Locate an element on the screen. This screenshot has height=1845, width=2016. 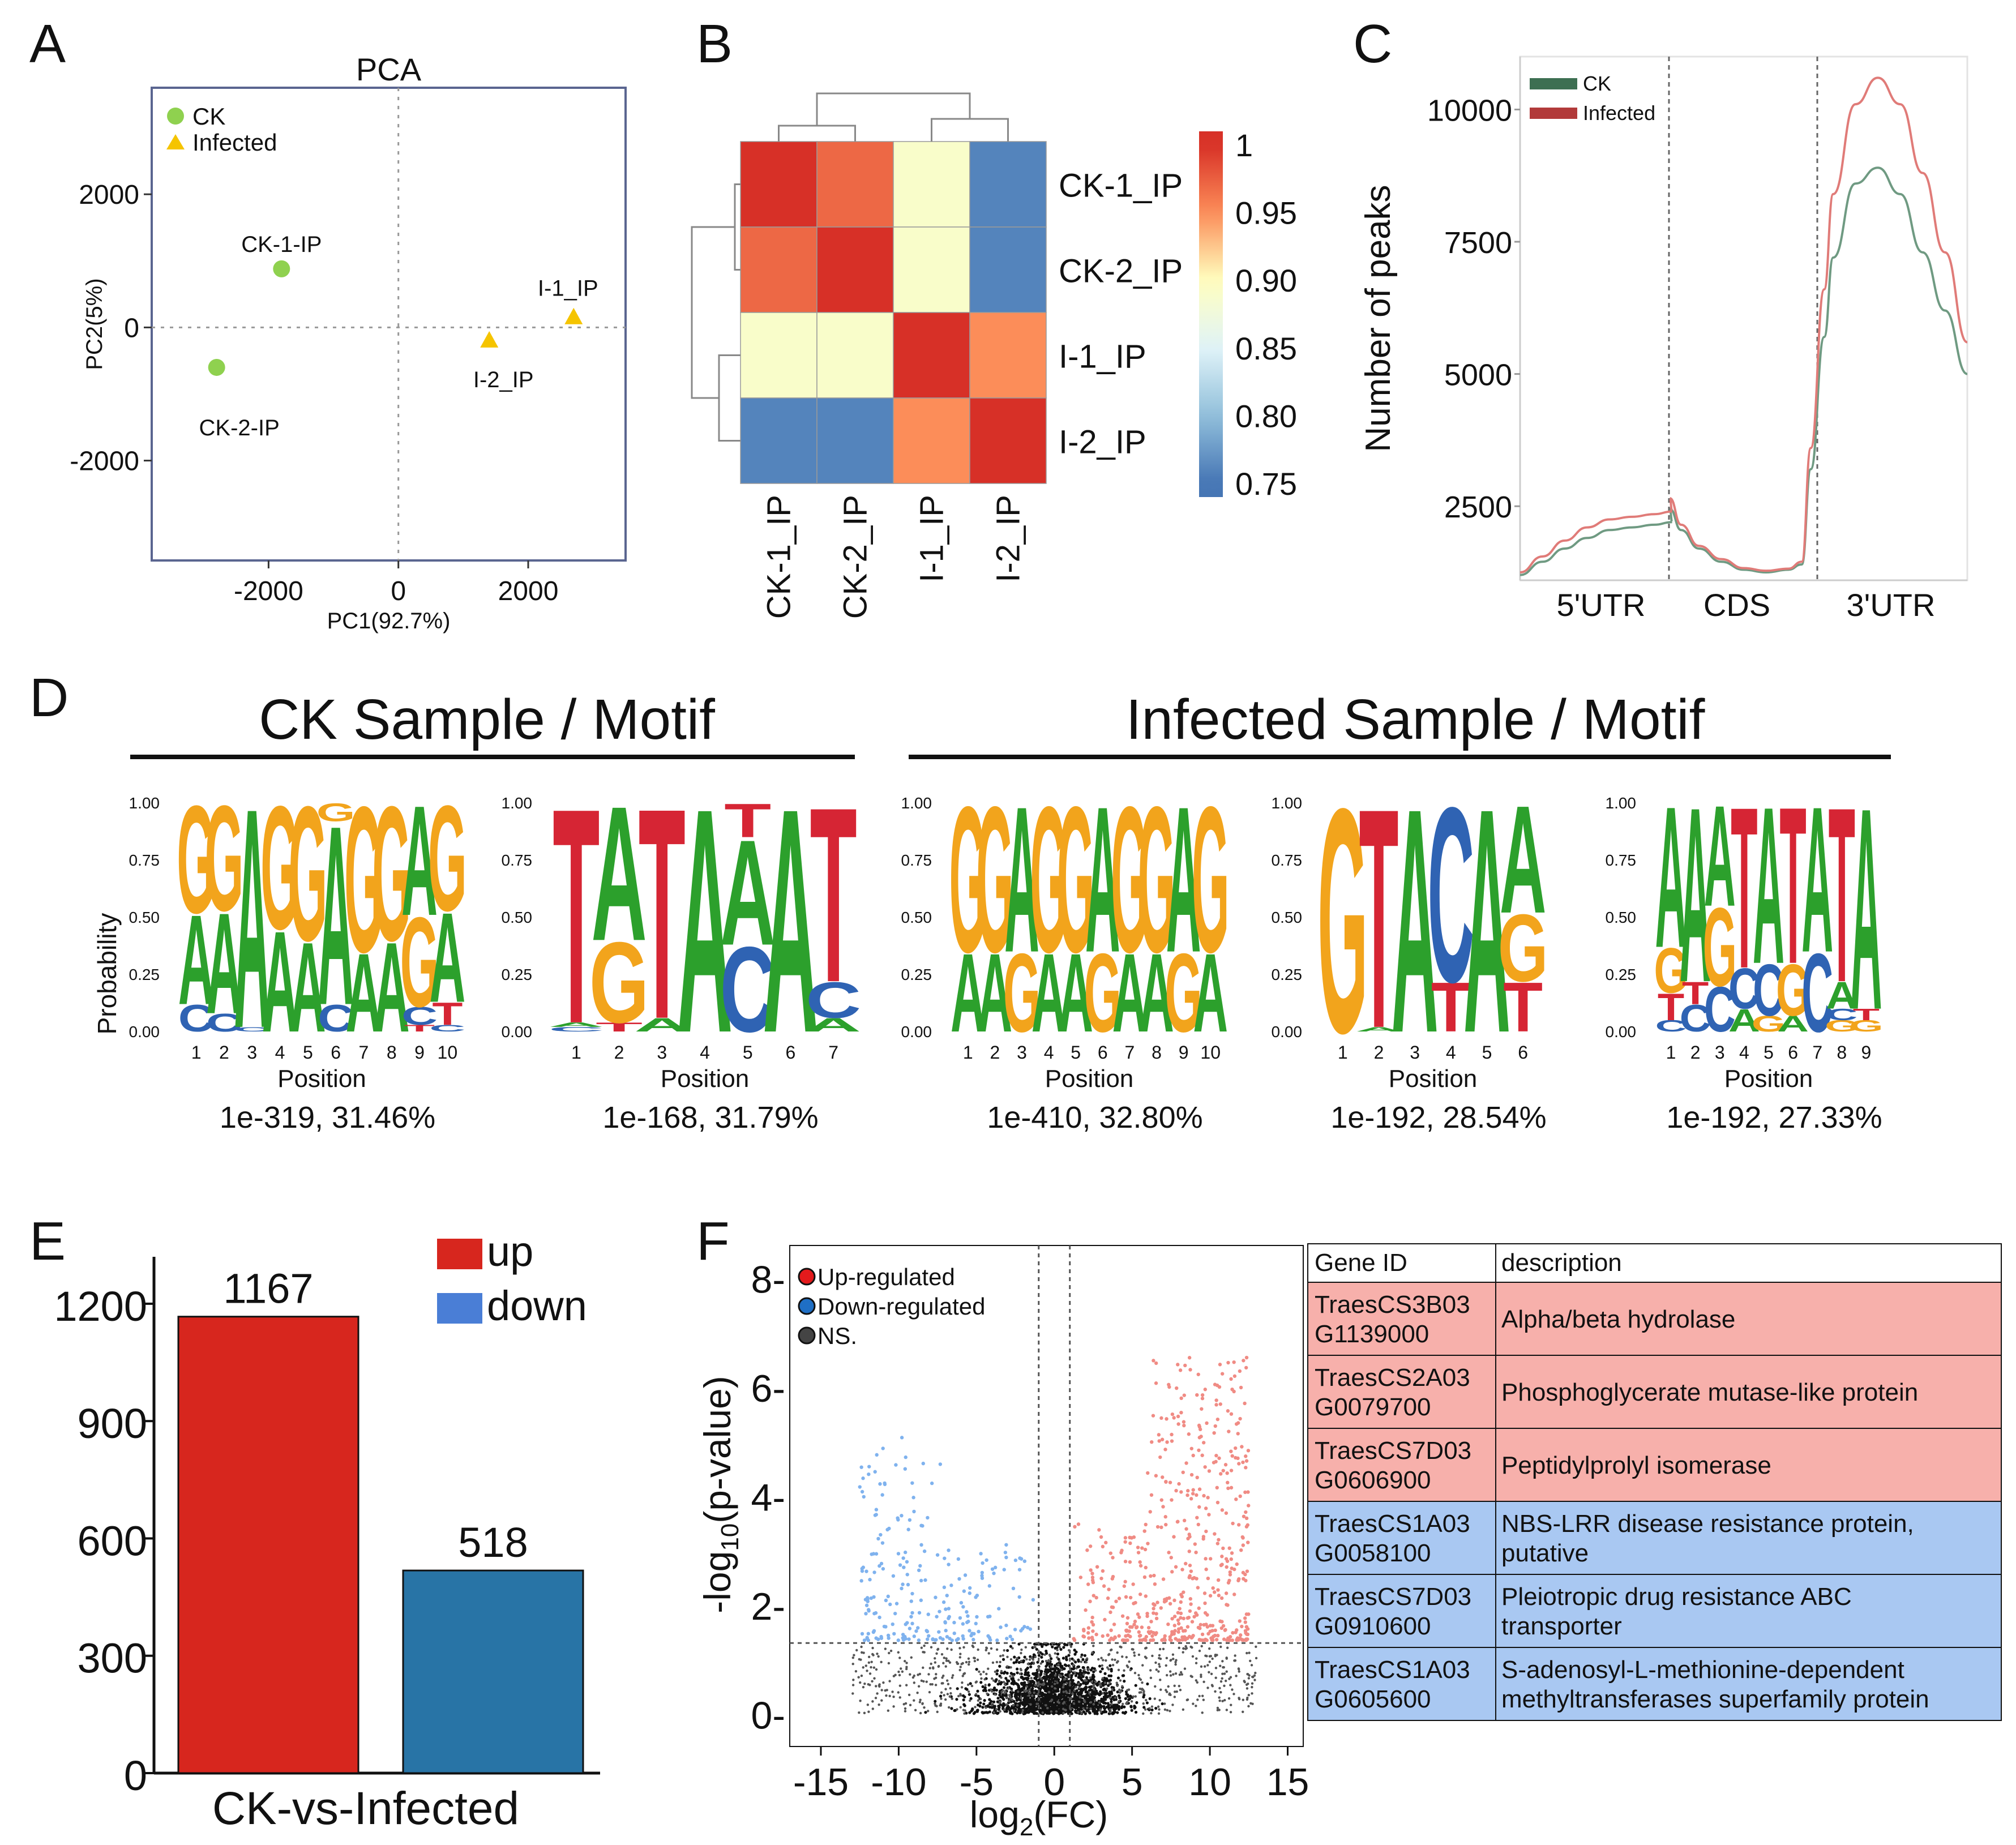
legend-ck-swatch is located at coordinates (1553, 83).